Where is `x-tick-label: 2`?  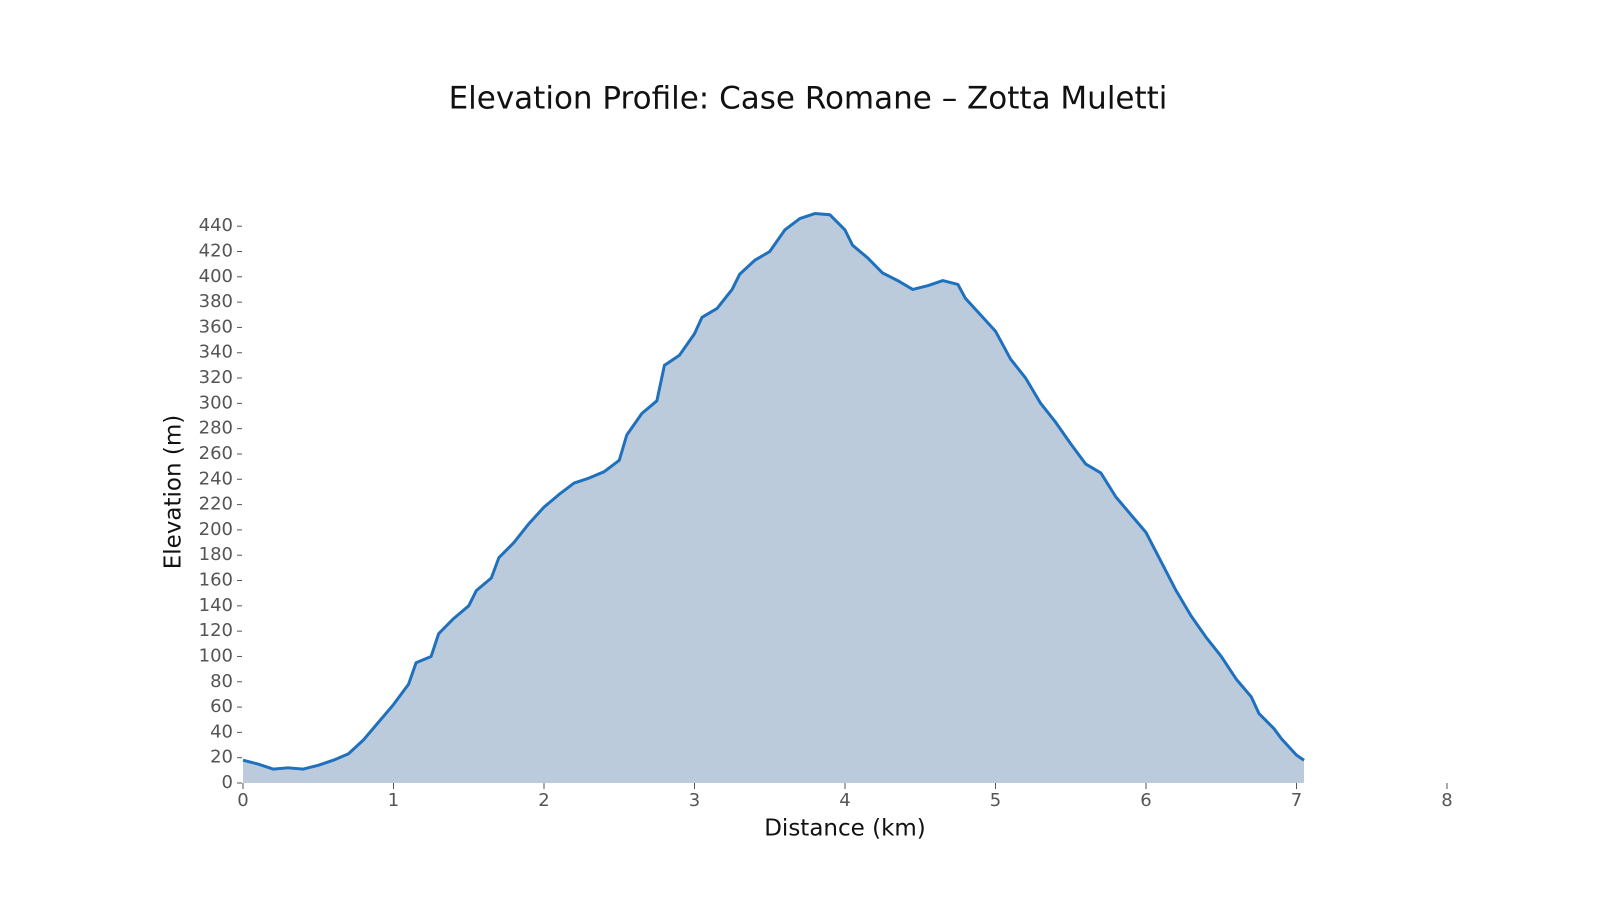
x-tick-label: 2 is located at coordinates (543, 800).